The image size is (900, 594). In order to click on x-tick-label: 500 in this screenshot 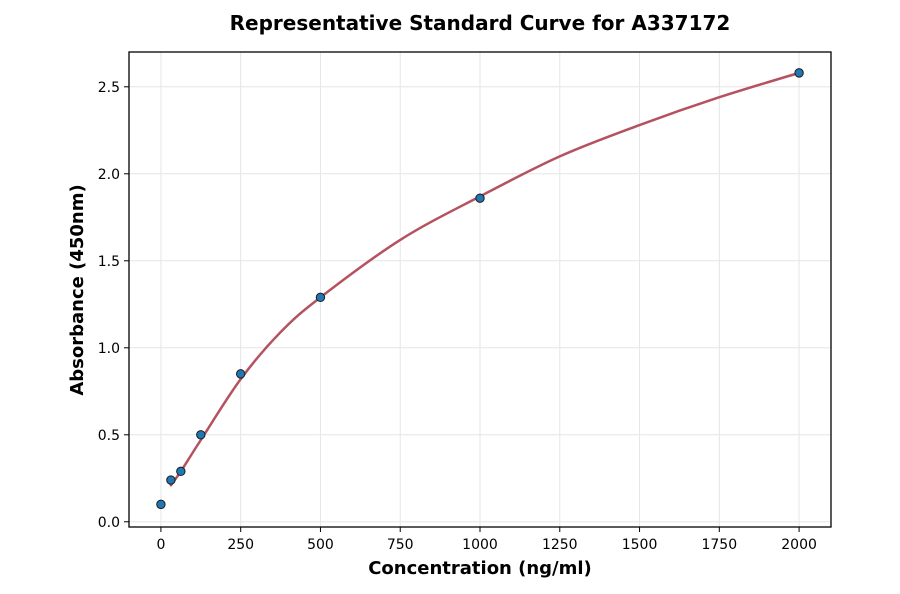, I will do `click(320, 545)`.